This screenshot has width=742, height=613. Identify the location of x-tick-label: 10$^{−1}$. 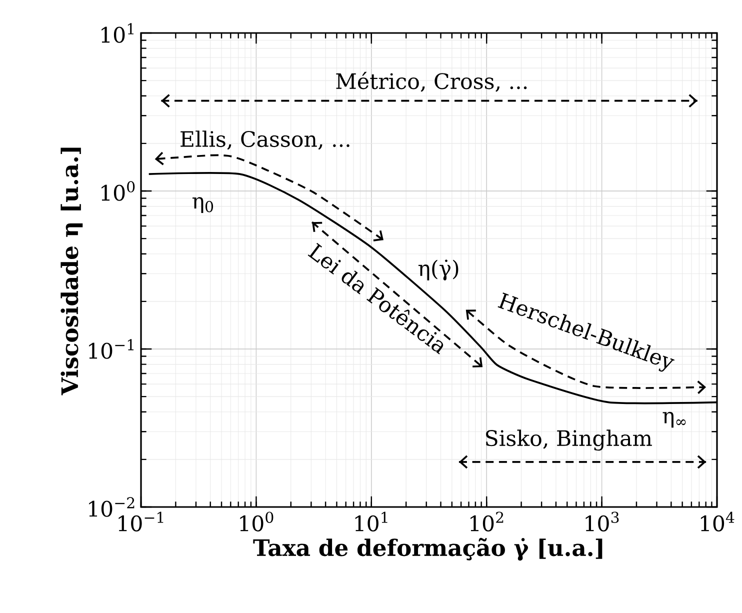
(141, 522).